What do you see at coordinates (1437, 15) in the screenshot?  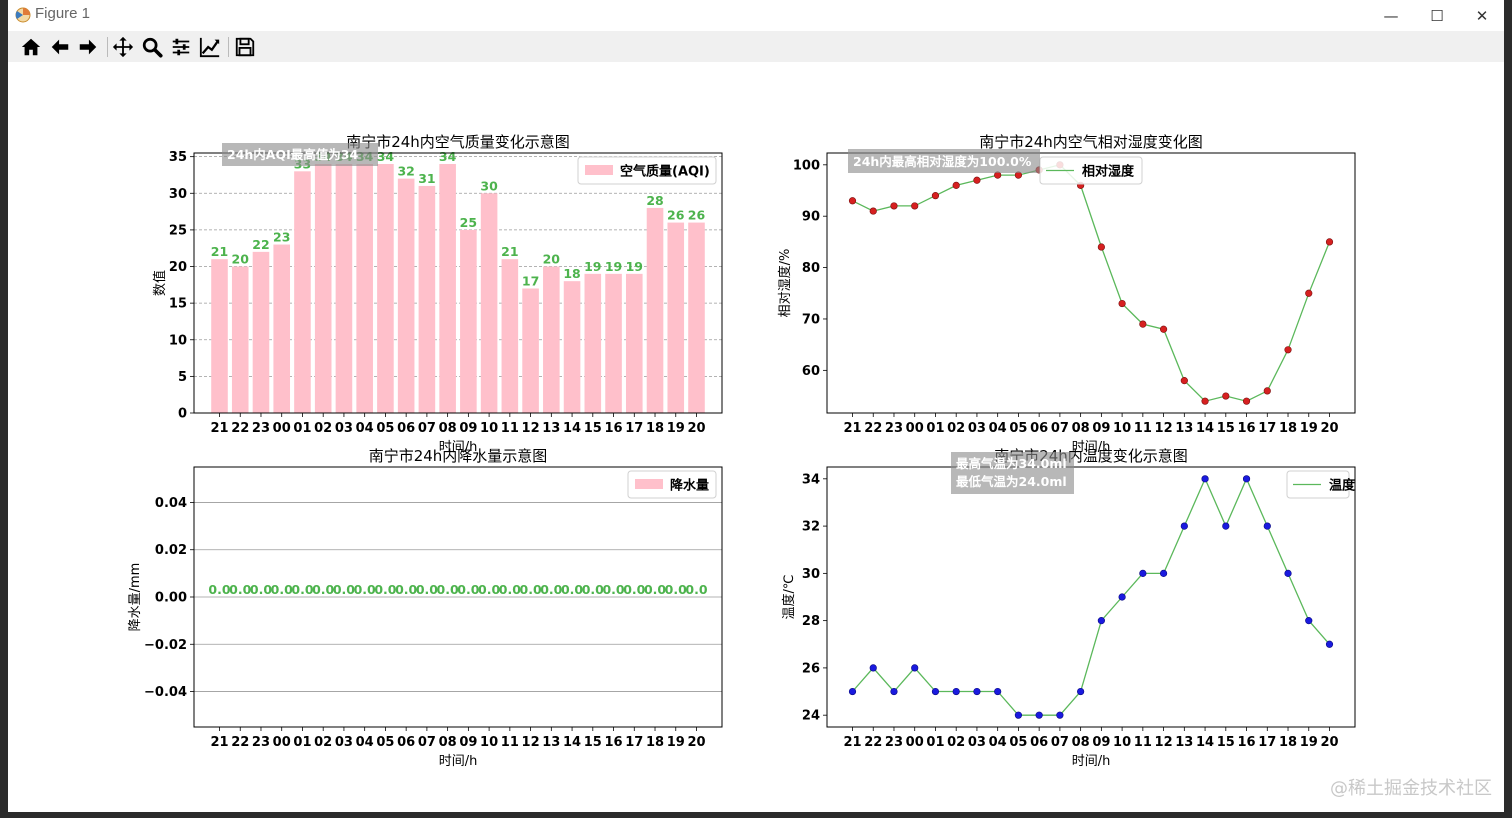 I see `maximize-button: ☐` at bounding box center [1437, 15].